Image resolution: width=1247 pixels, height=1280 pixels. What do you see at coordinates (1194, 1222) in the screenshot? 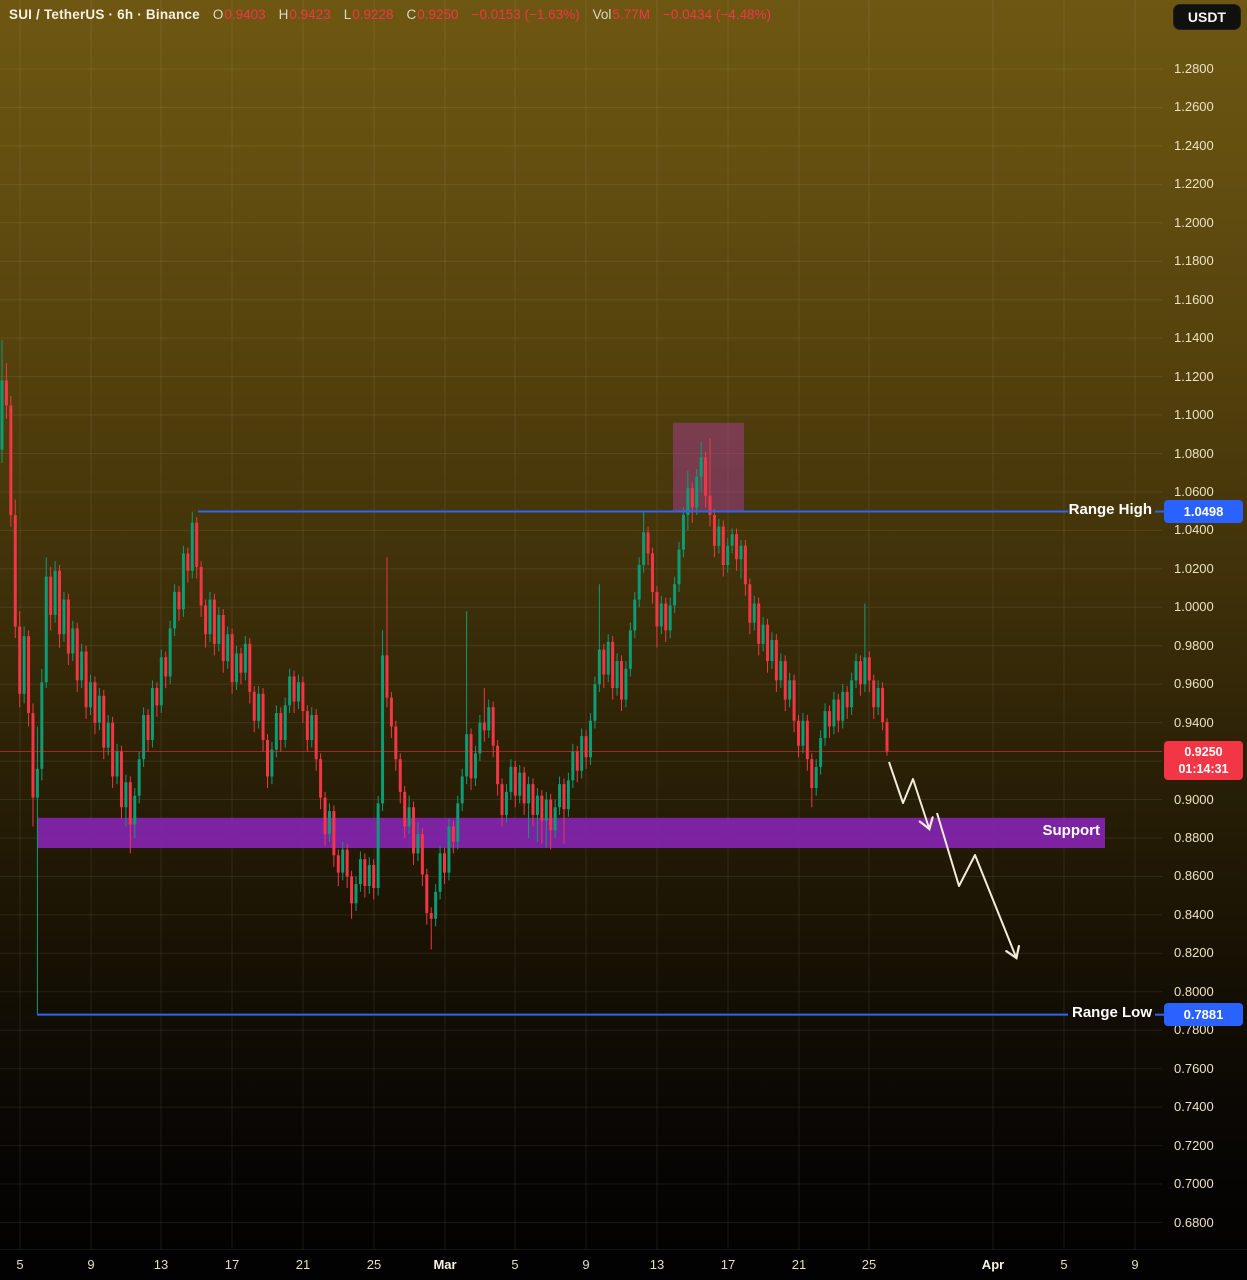
I see `price-tick-label: 0.6800` at bounding box center [1194, 1222].